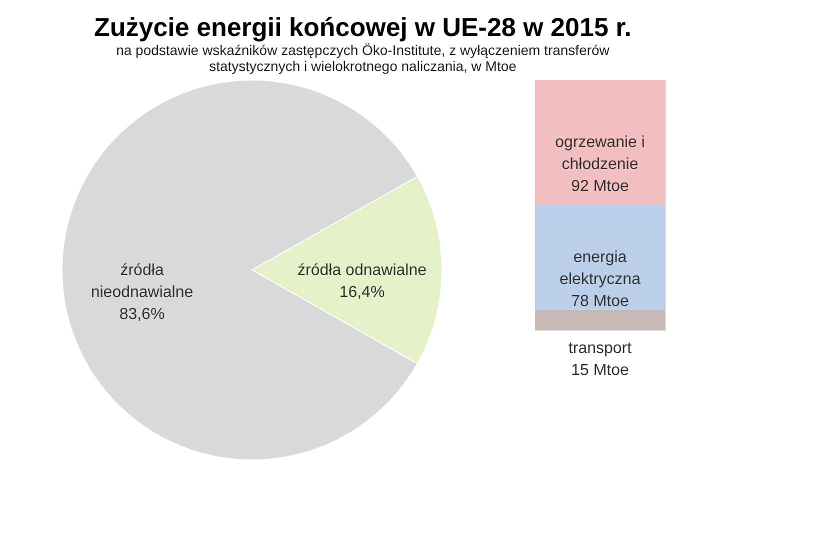  I want to click on data-label: 83,6%, so click(142, 314).